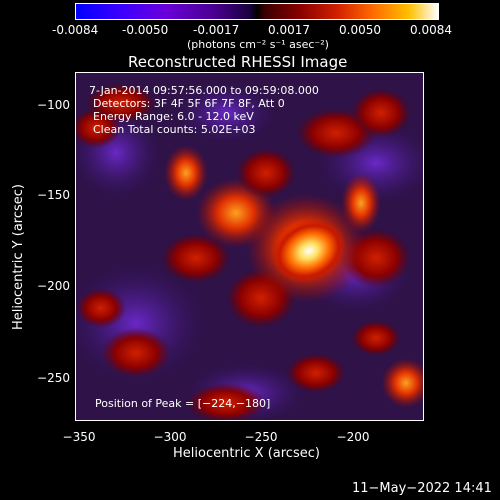 The image size is (500, 500). What do you see at coordinates (257, 11) in the screenshot?
I see `colorbar` at bounding box center [257, 11].